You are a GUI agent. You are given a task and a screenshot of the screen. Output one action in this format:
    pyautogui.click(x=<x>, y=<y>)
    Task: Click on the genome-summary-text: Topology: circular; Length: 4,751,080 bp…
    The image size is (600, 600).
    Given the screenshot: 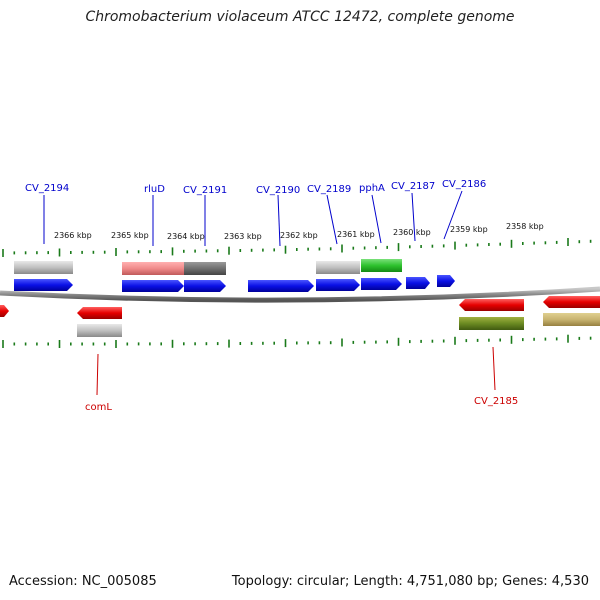 What is the action you would take?
    pyautogui.click(x=410, y=581)
    